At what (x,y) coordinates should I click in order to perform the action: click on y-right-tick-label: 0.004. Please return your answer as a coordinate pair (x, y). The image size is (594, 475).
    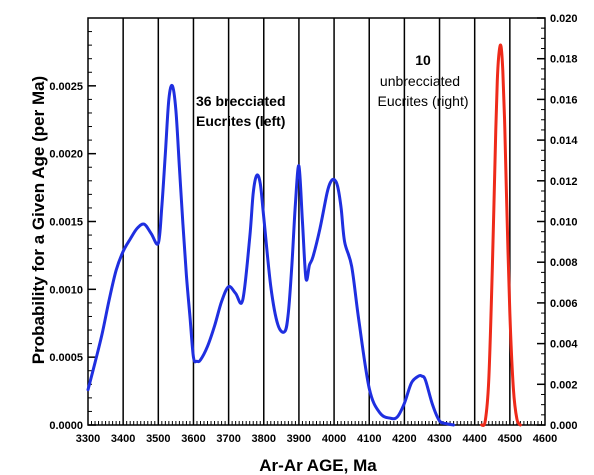
    Looking at the image, I should click on (564, 345).